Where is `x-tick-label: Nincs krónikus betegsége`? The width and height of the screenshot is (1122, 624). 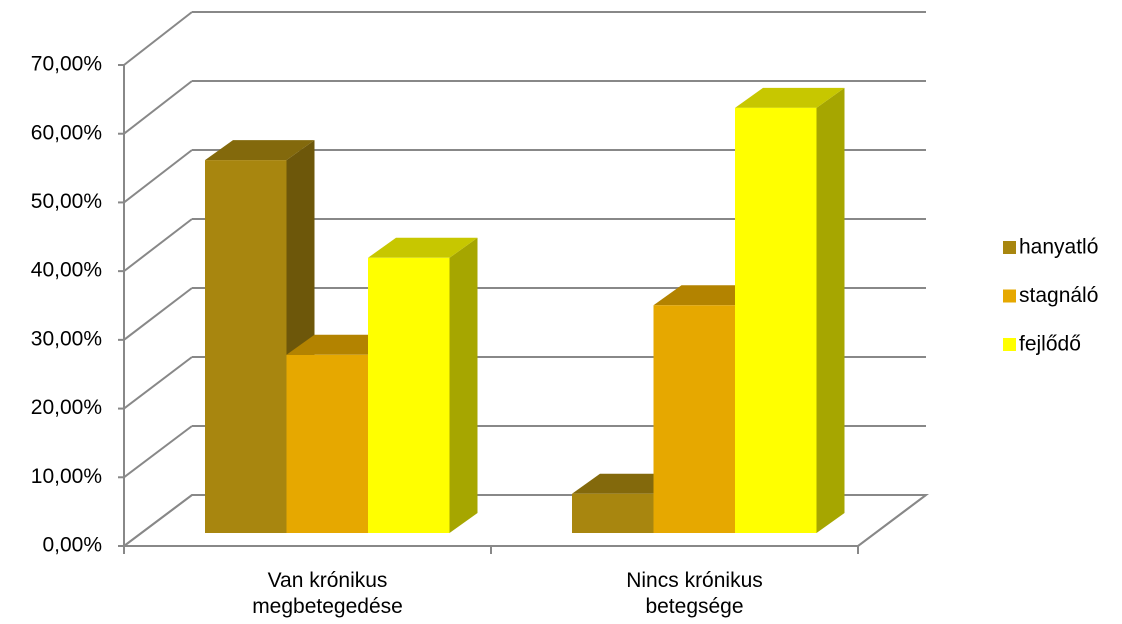
x-tick-label: Nincs krónikus betegsége is located at coordinates (694, 593).